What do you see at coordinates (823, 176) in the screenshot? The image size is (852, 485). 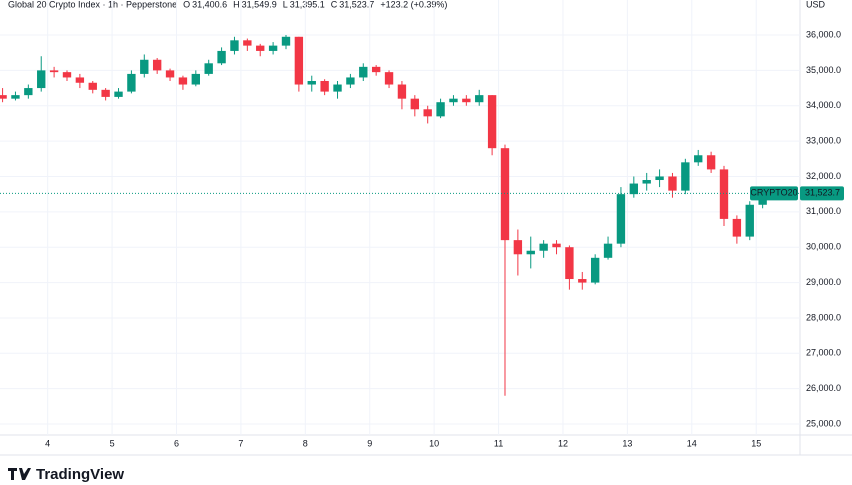 I see `y-tick-label: 32,000.0` at bounding box center [823, 176].